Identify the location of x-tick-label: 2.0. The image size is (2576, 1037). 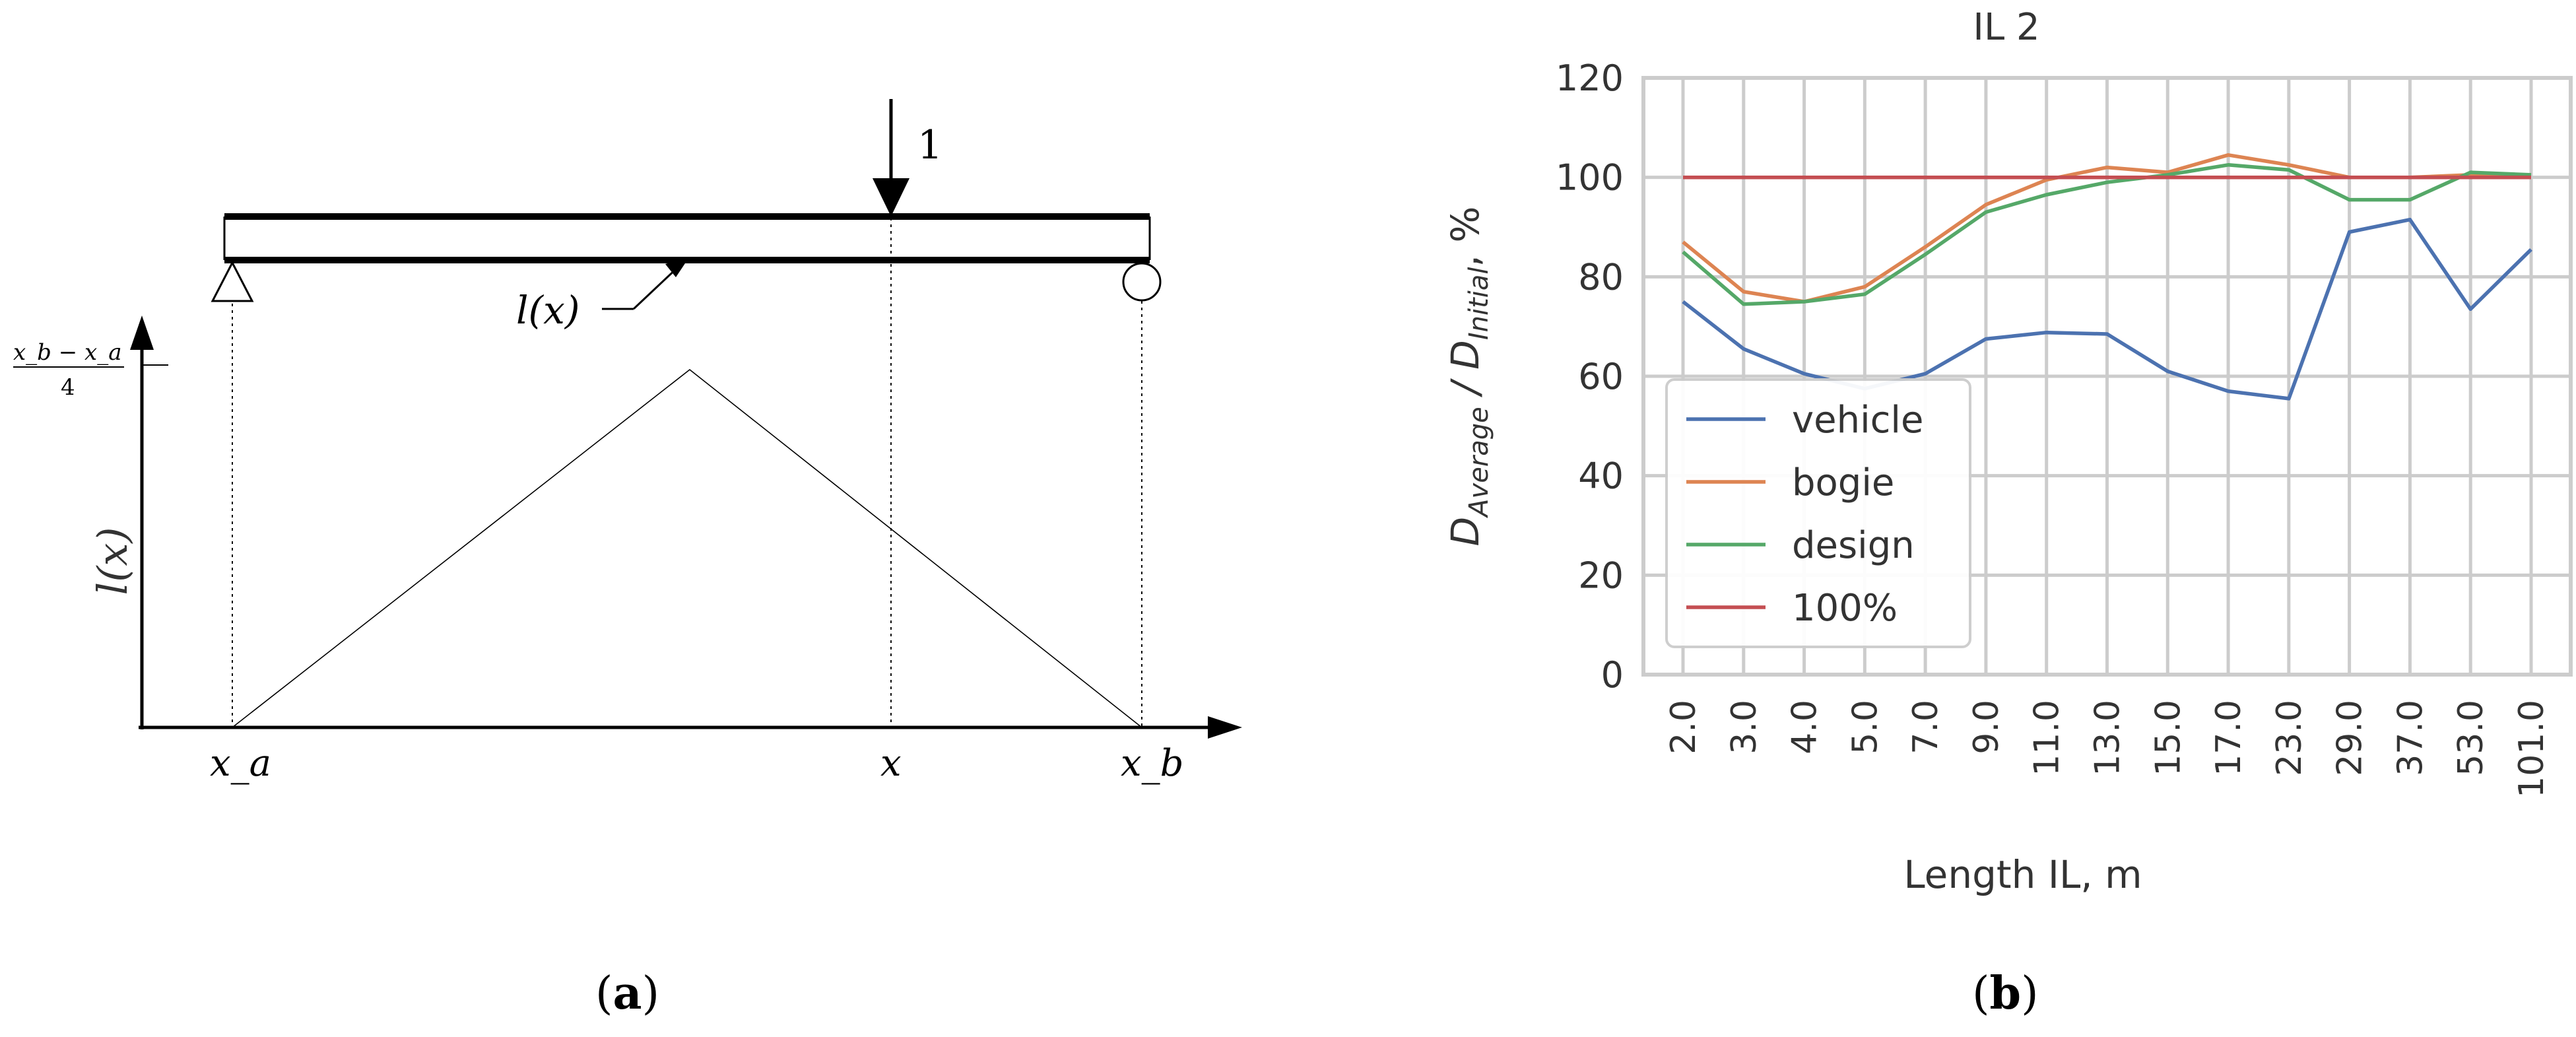
(1683, 727).